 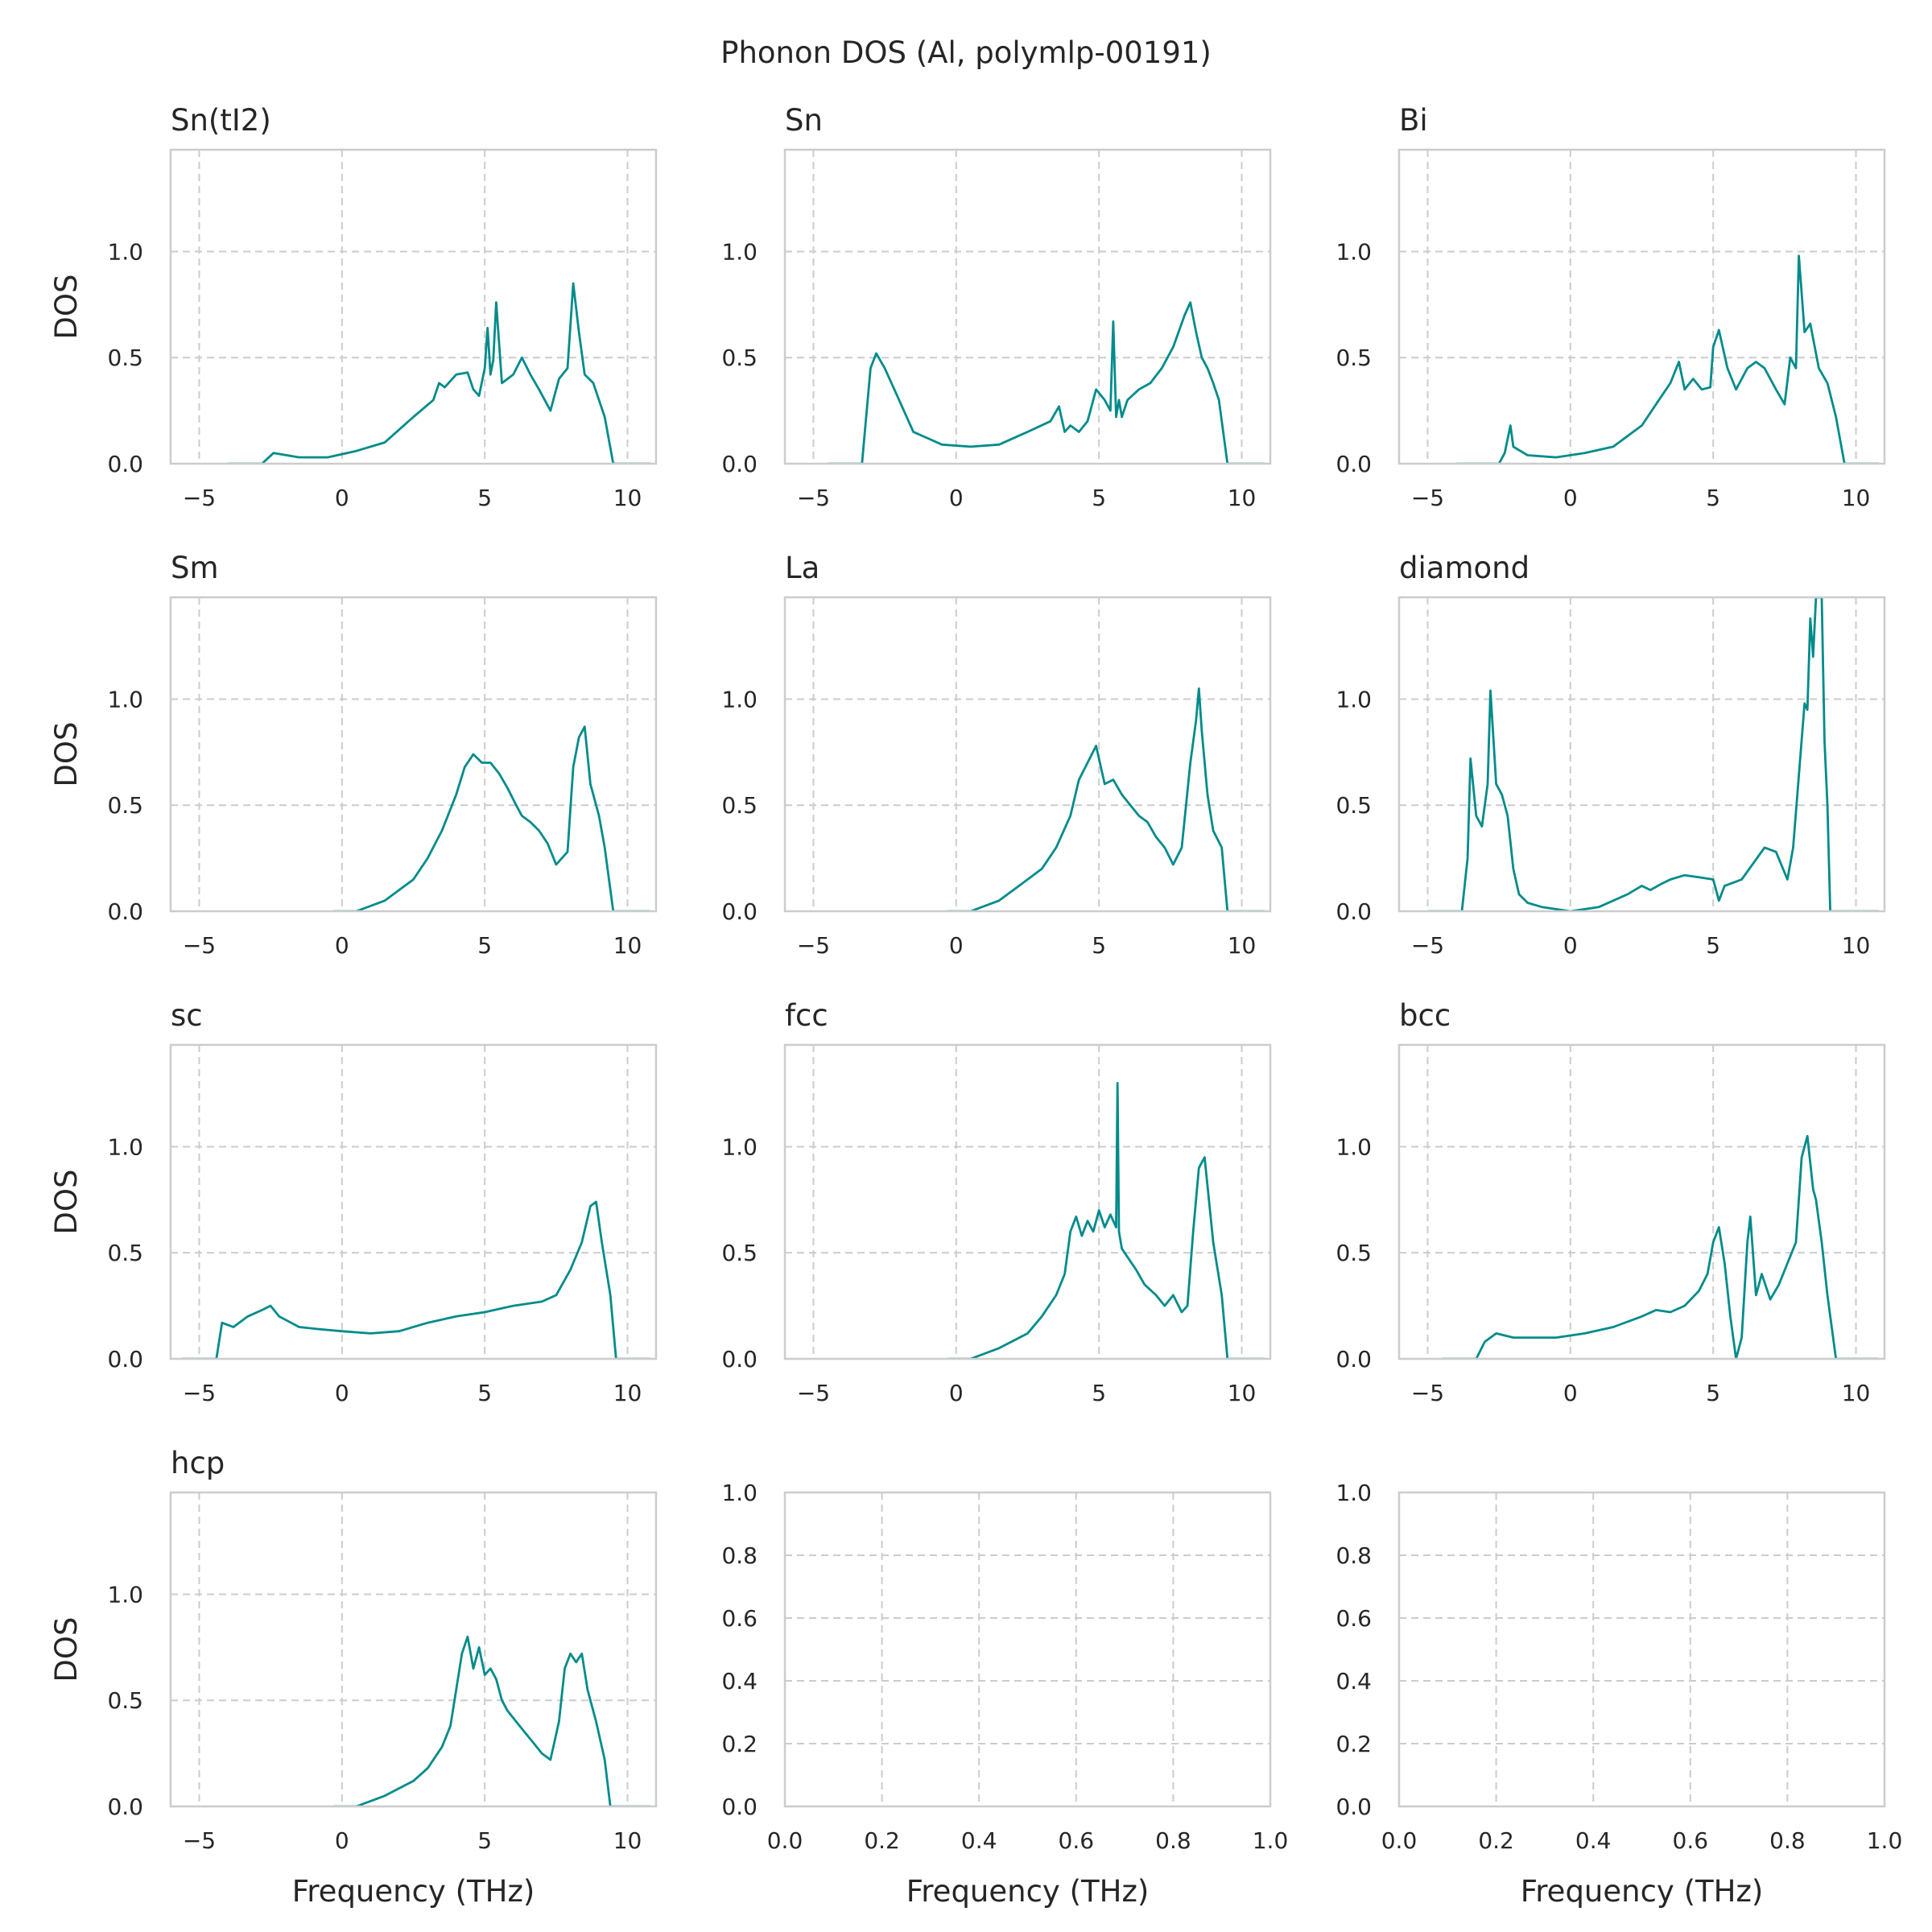 I want to click on dos-curve-diamond, so click(x=1653, y=754).